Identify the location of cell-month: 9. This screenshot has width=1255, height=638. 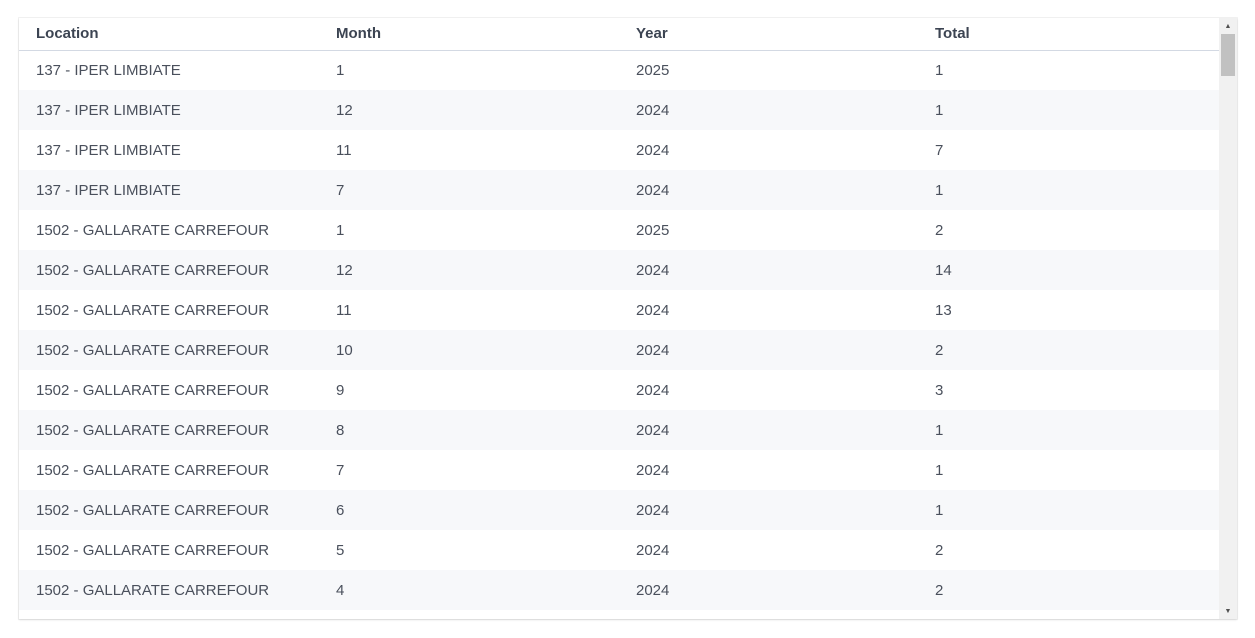
(340, 390).